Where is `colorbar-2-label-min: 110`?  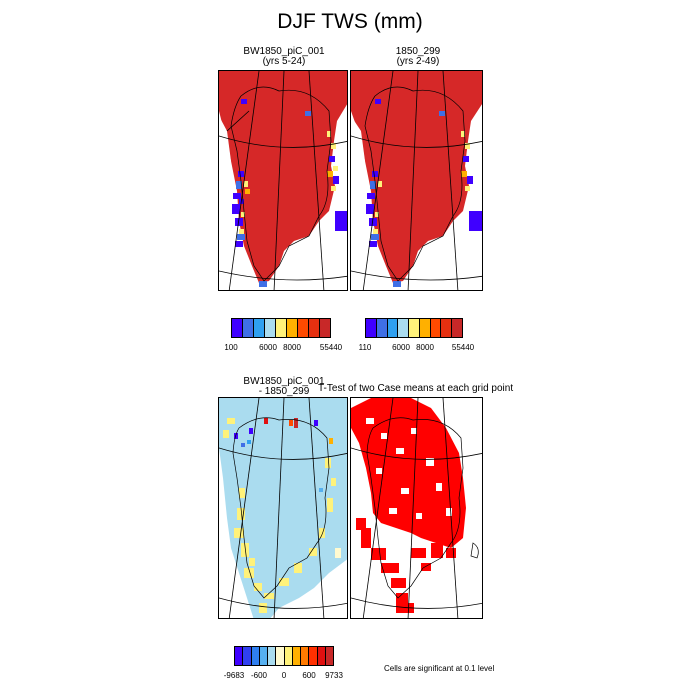 colorbar-2-label-min: 110 is located at coordinates (365, 347).